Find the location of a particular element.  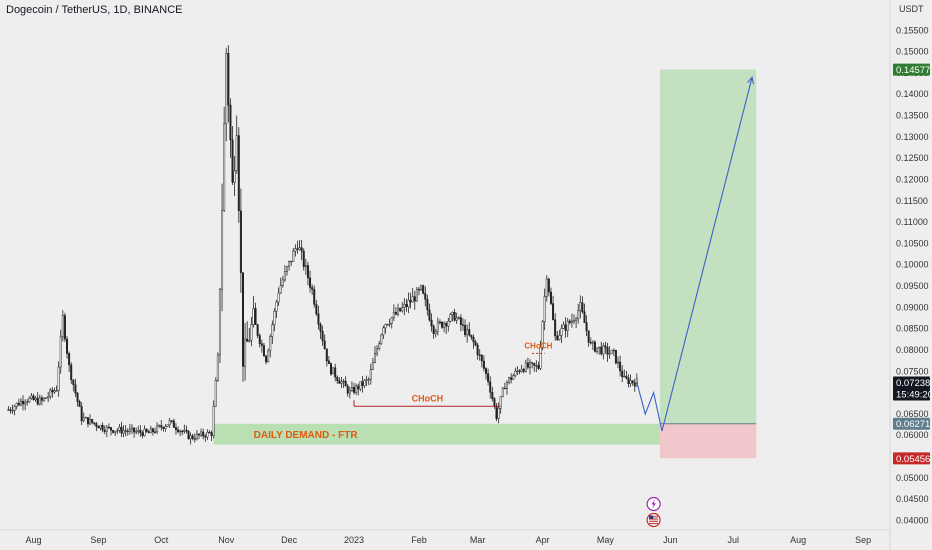

price-axis-label: 0.09500 is located at coordinates (912, 286).